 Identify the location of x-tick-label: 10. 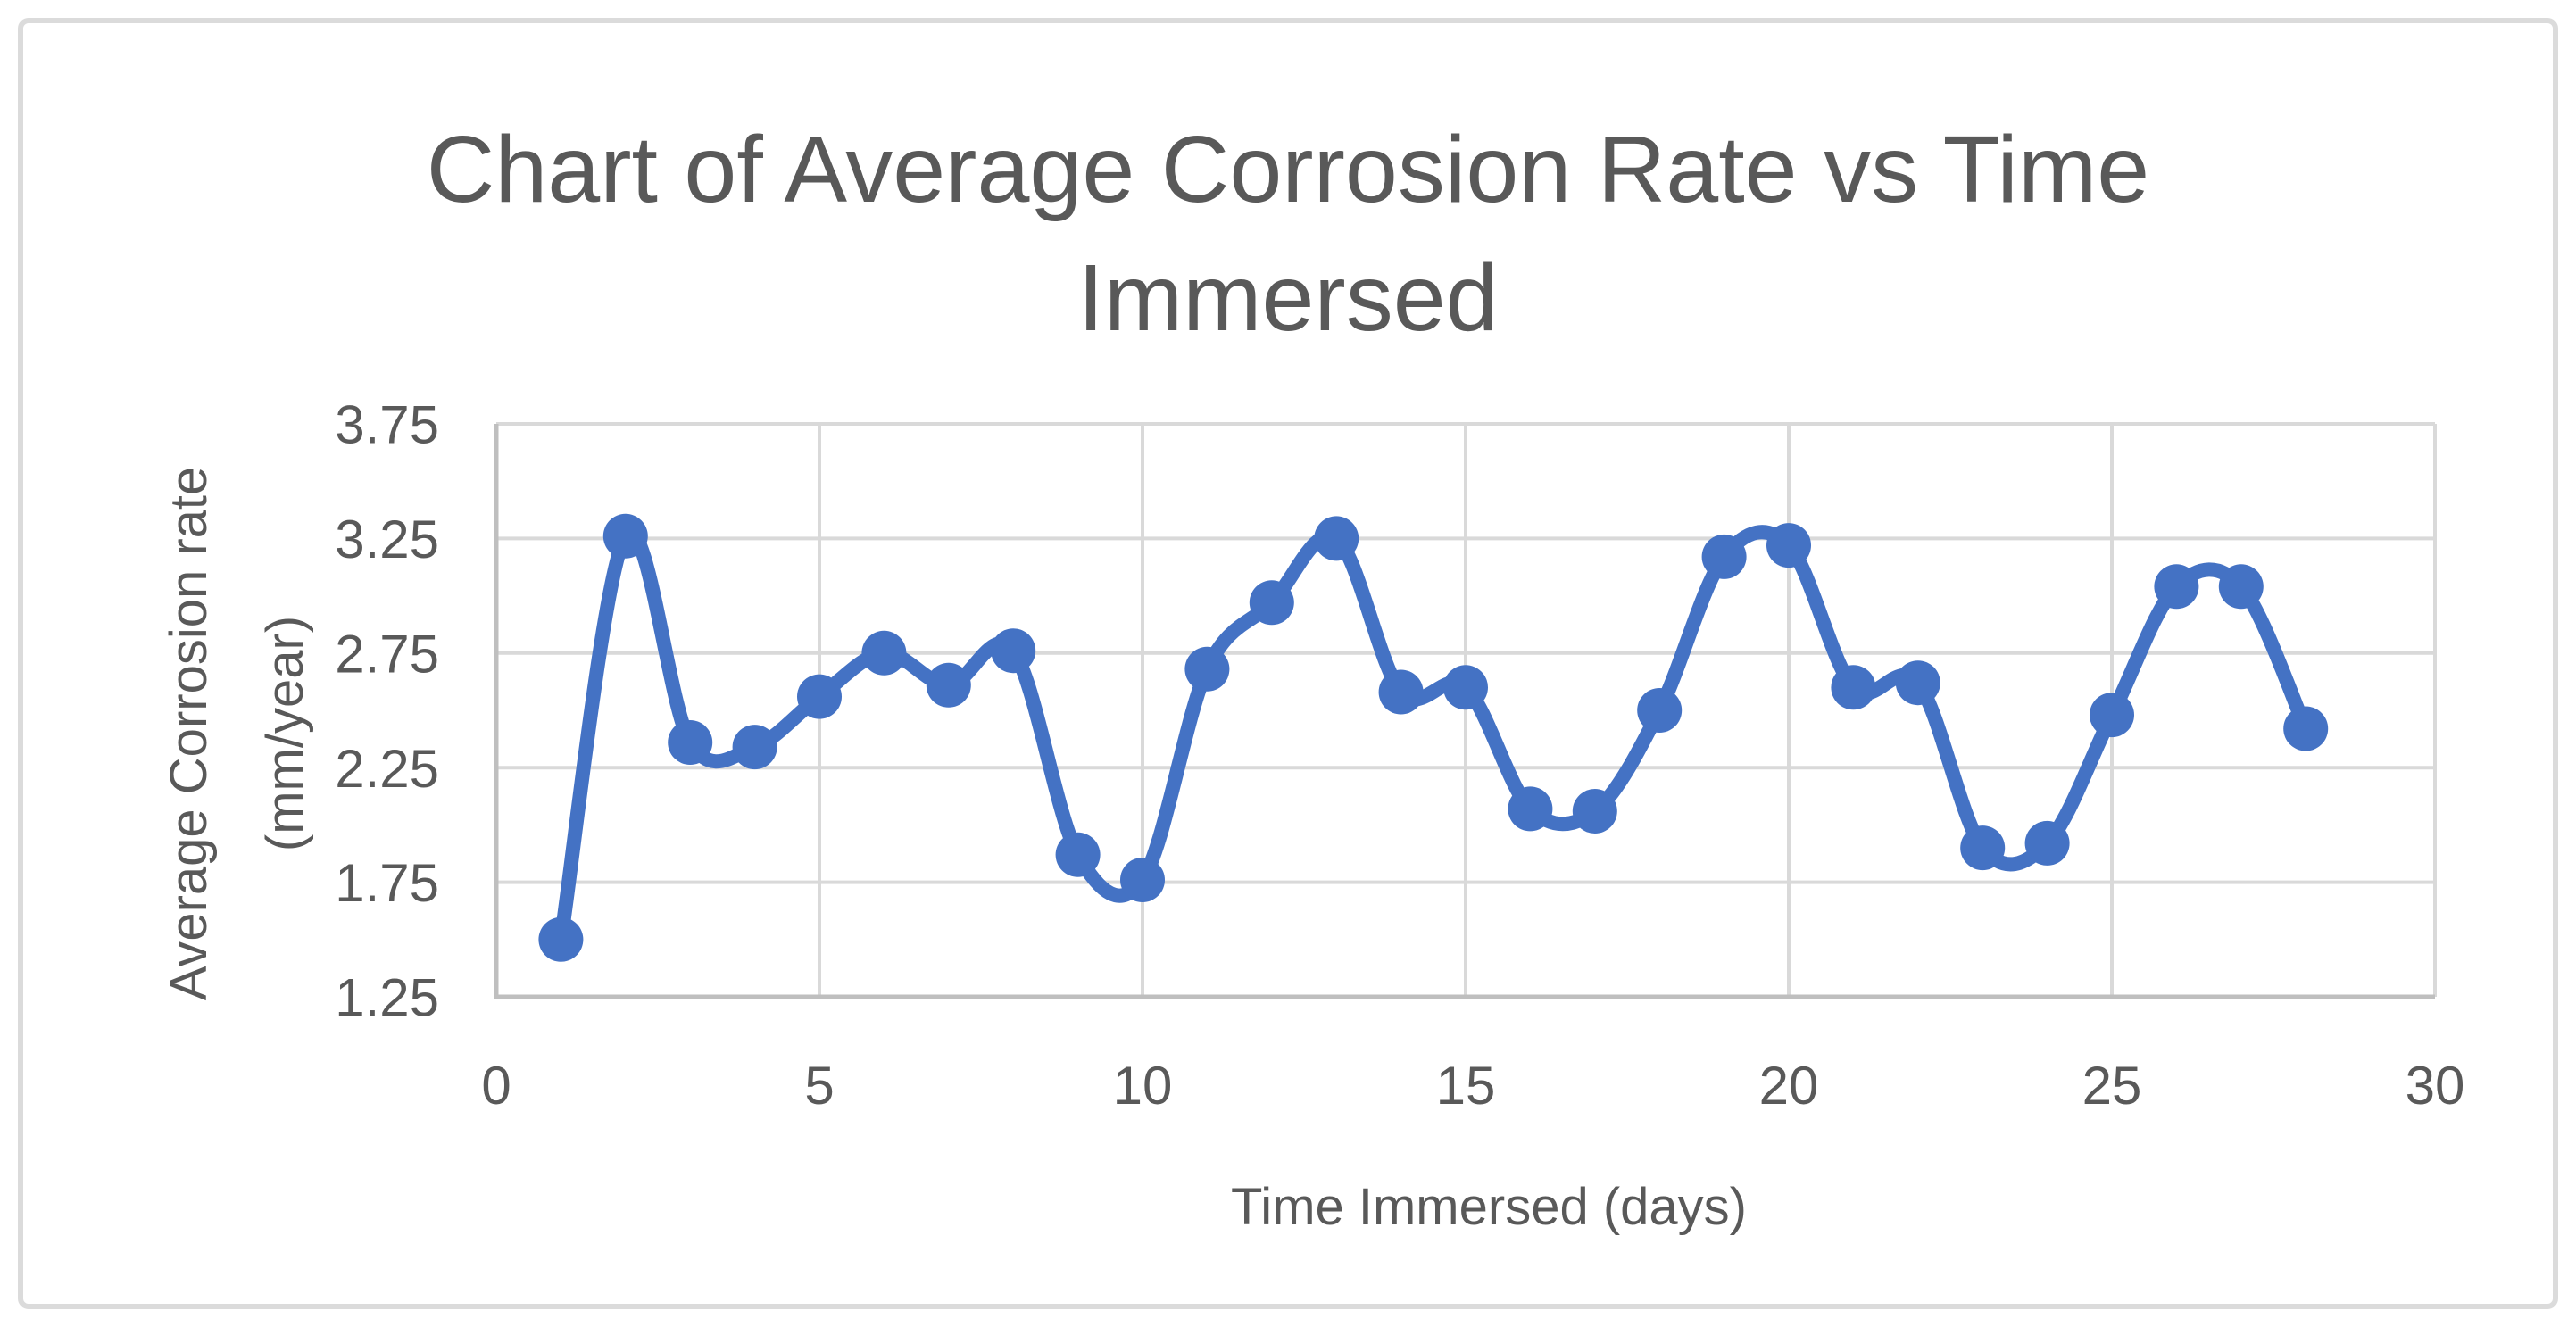
(1143, 1086).